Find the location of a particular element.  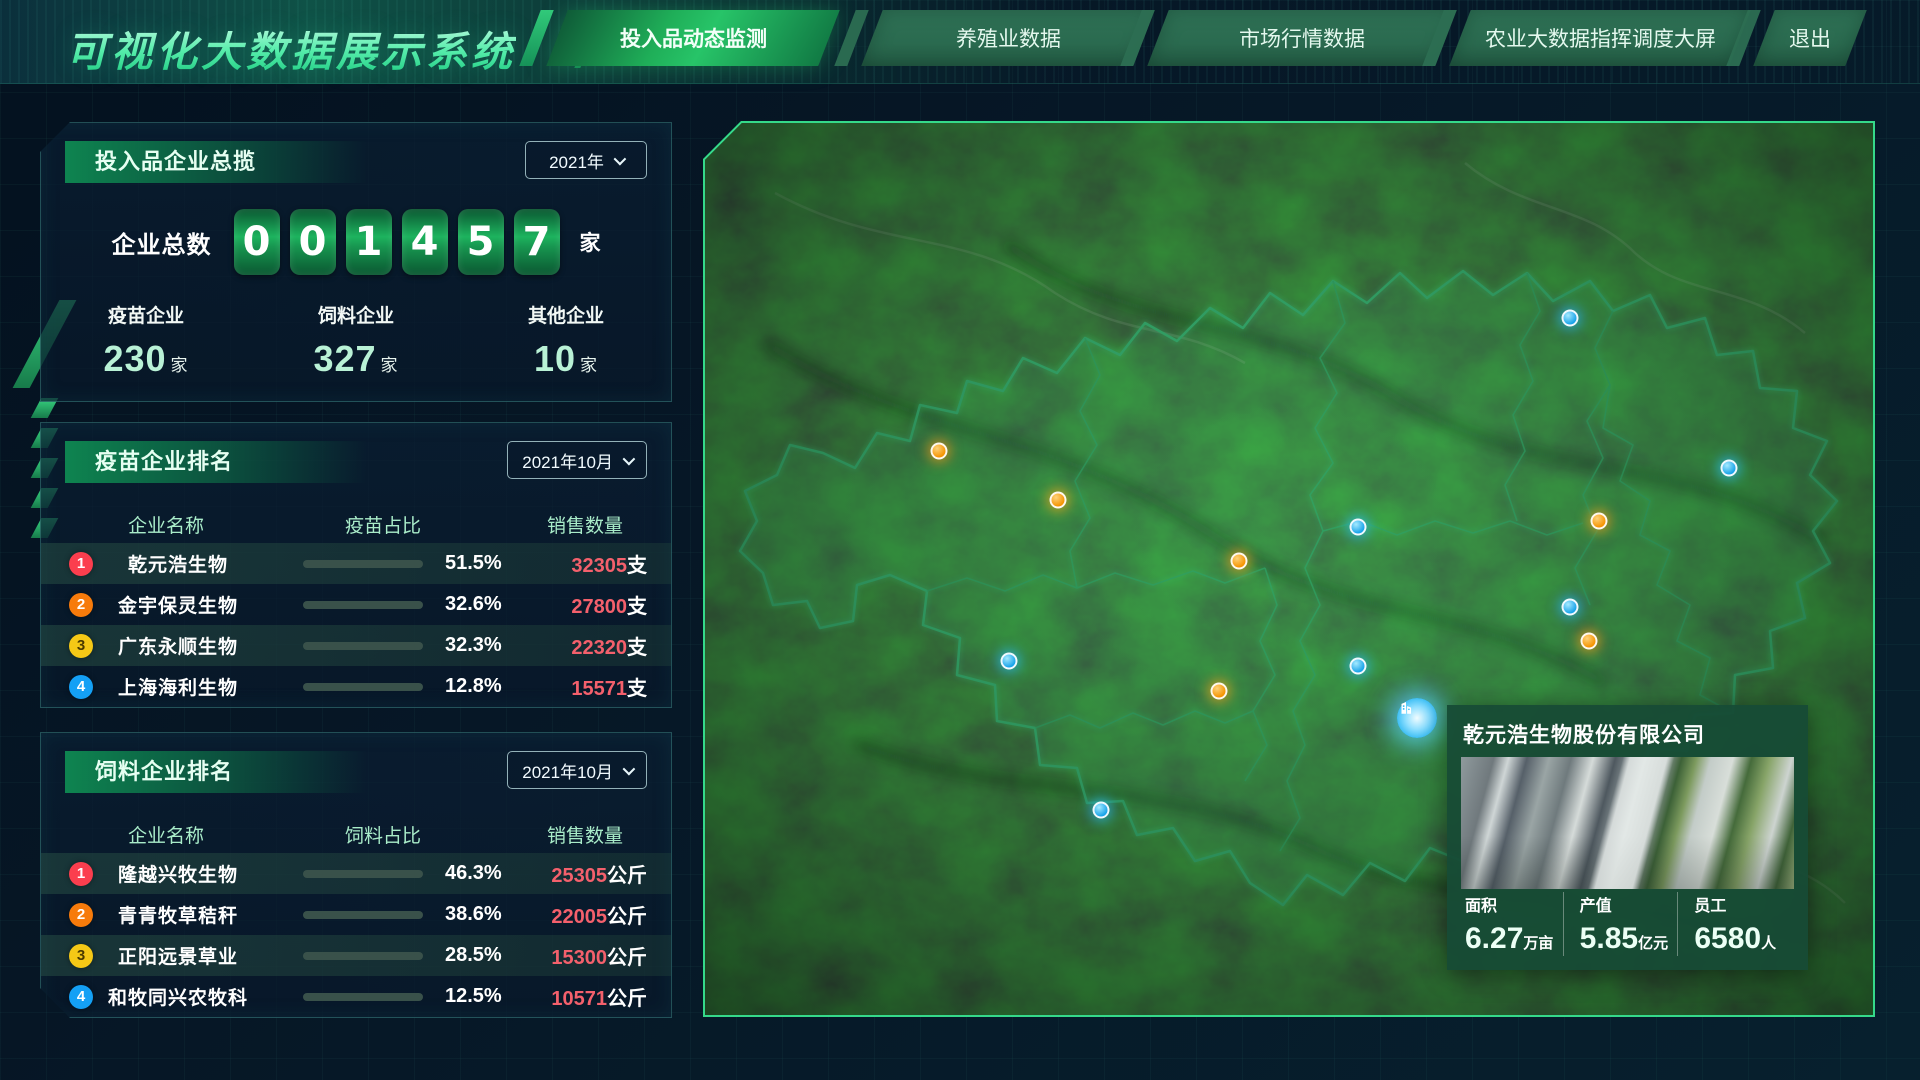

table-row: 4 上海海利生物 12.8% 15571支 is located at coordinates (356, 686).